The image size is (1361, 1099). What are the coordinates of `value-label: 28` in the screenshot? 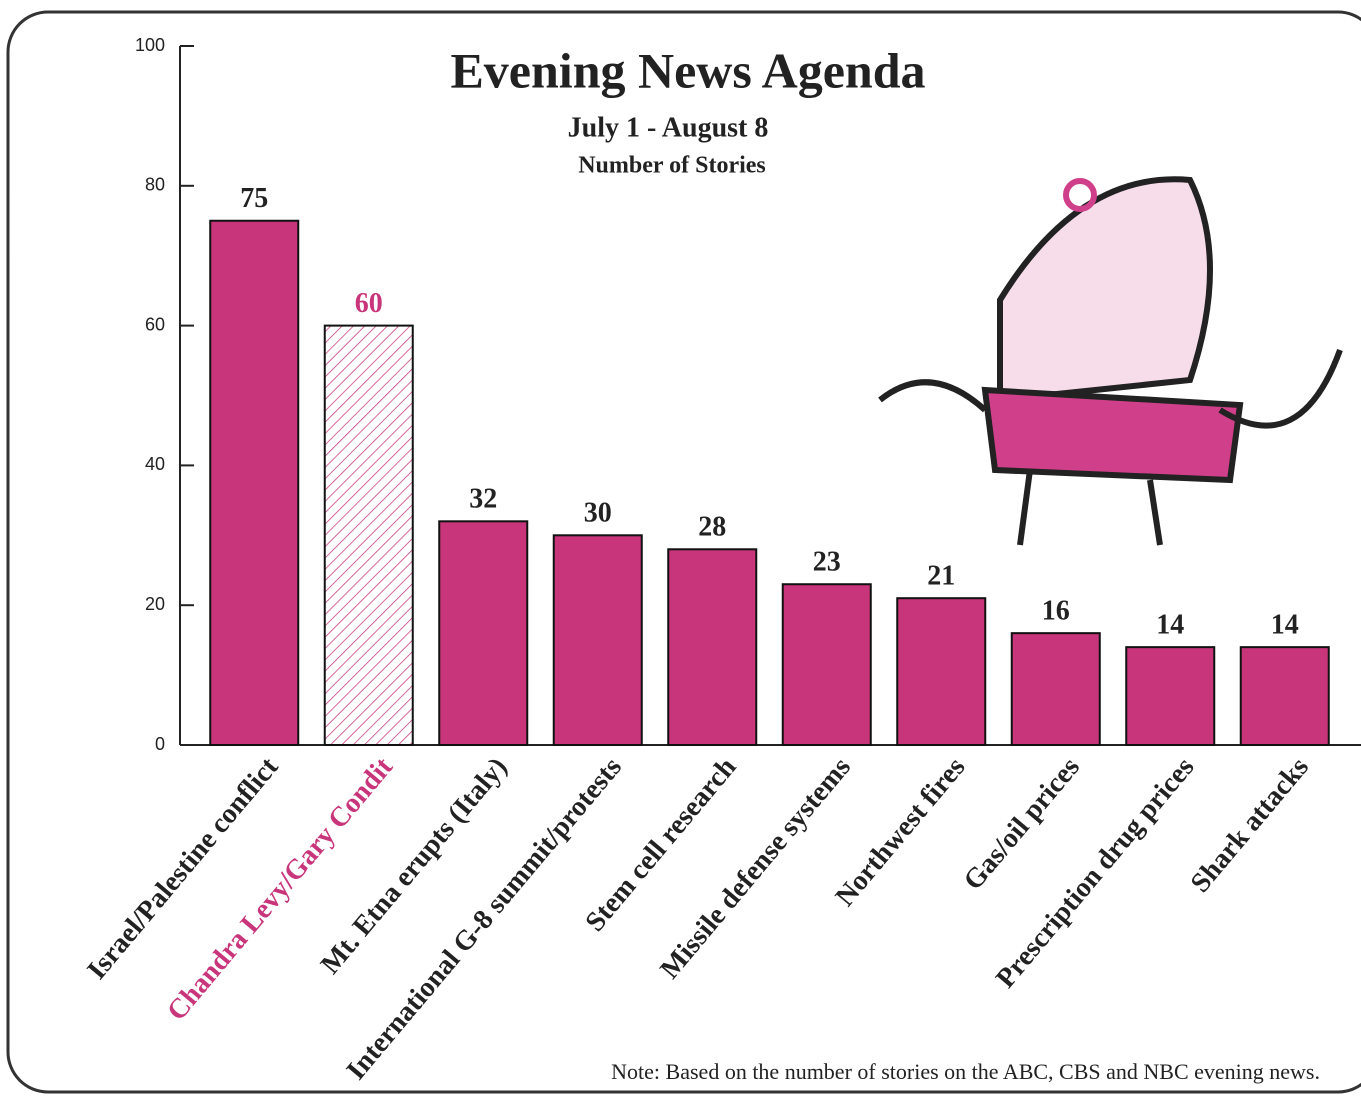 It's located at (712, 527).